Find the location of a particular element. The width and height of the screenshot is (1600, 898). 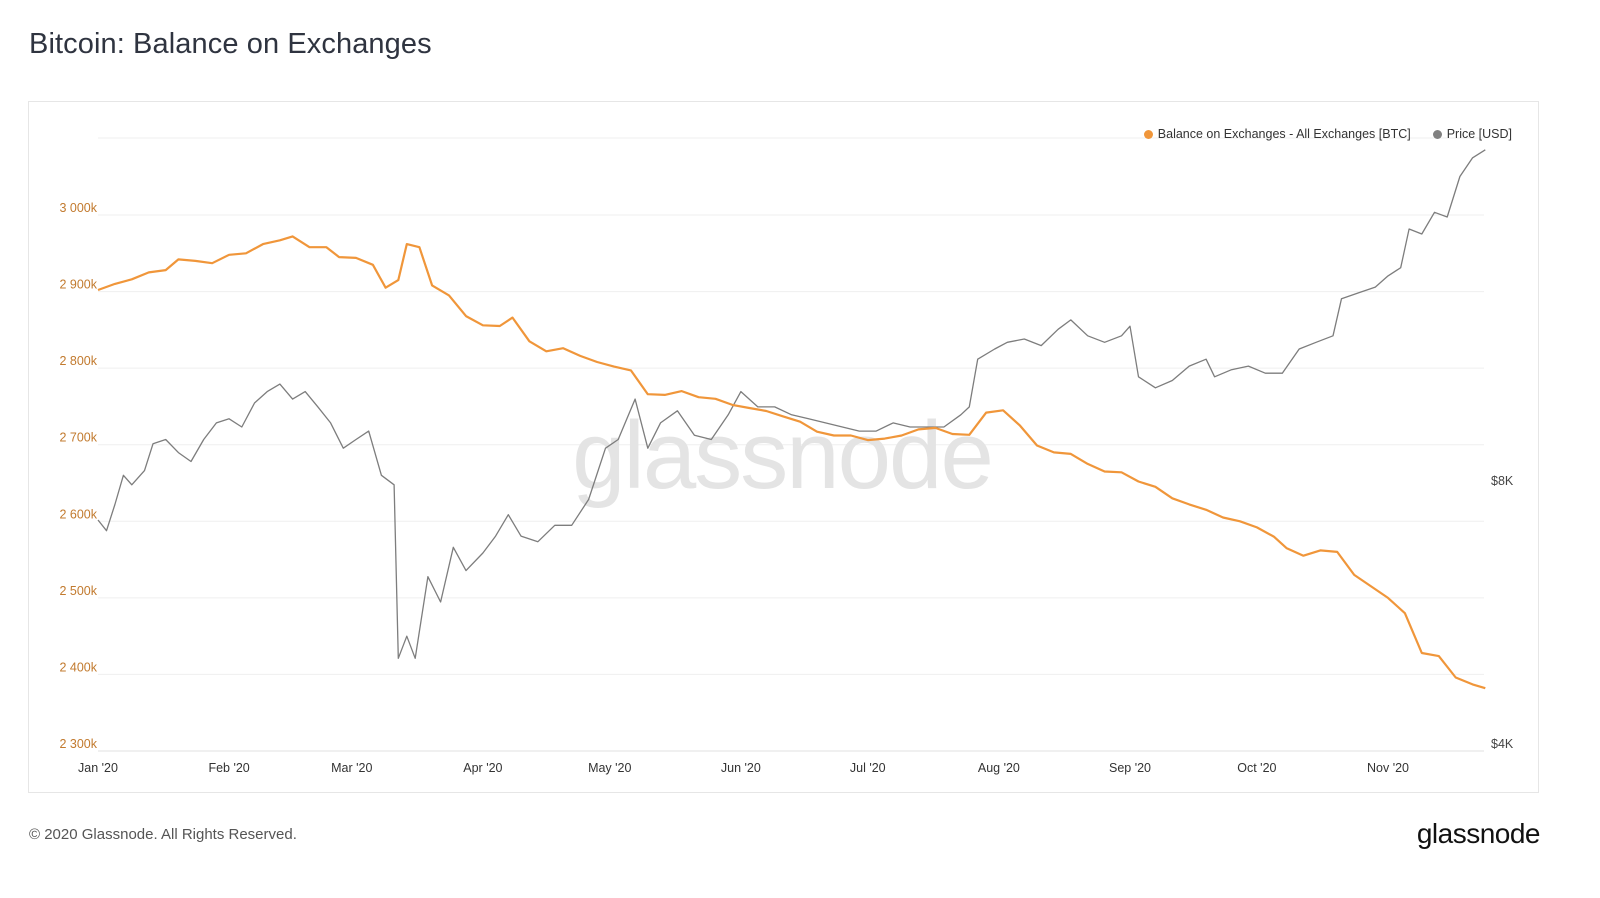

x-axis-tick: Nov '20 is located at coordinates (1388, 768).